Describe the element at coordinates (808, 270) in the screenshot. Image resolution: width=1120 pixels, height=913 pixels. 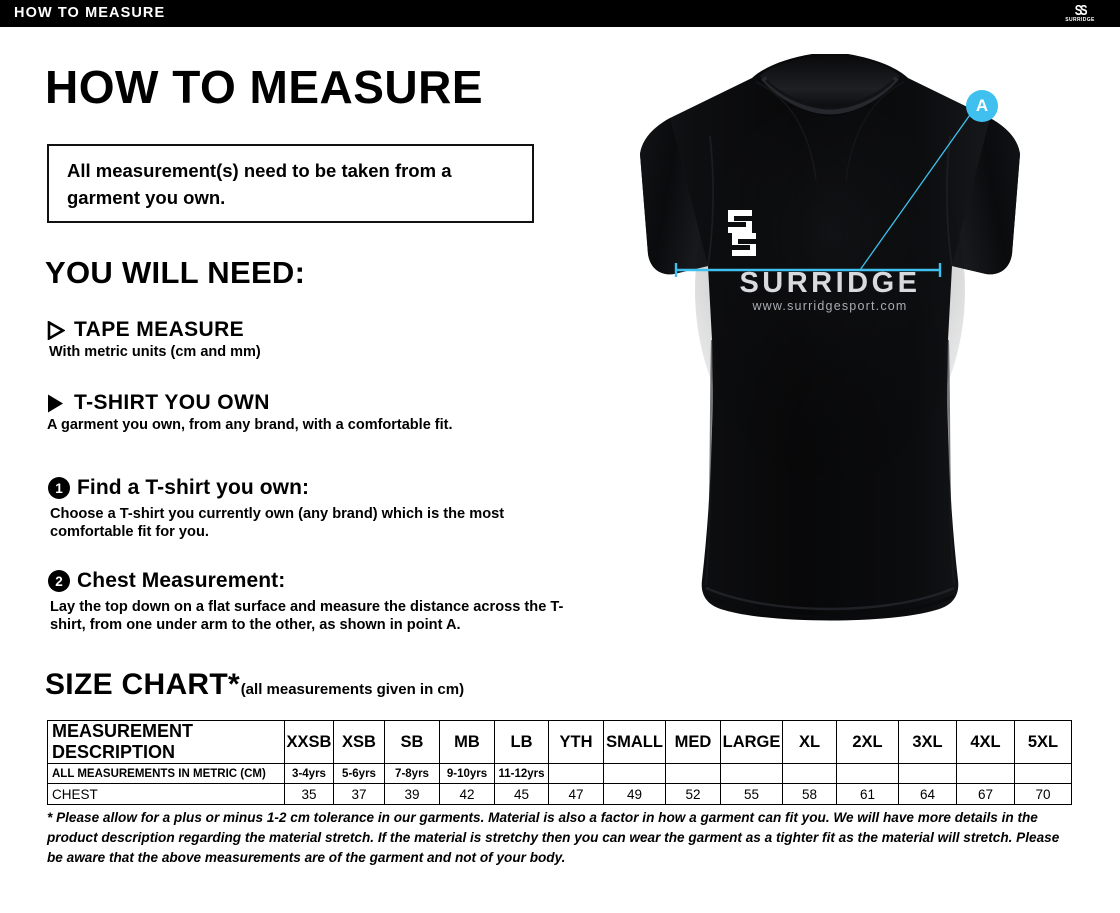
I see `chest-measure-line` at that location.